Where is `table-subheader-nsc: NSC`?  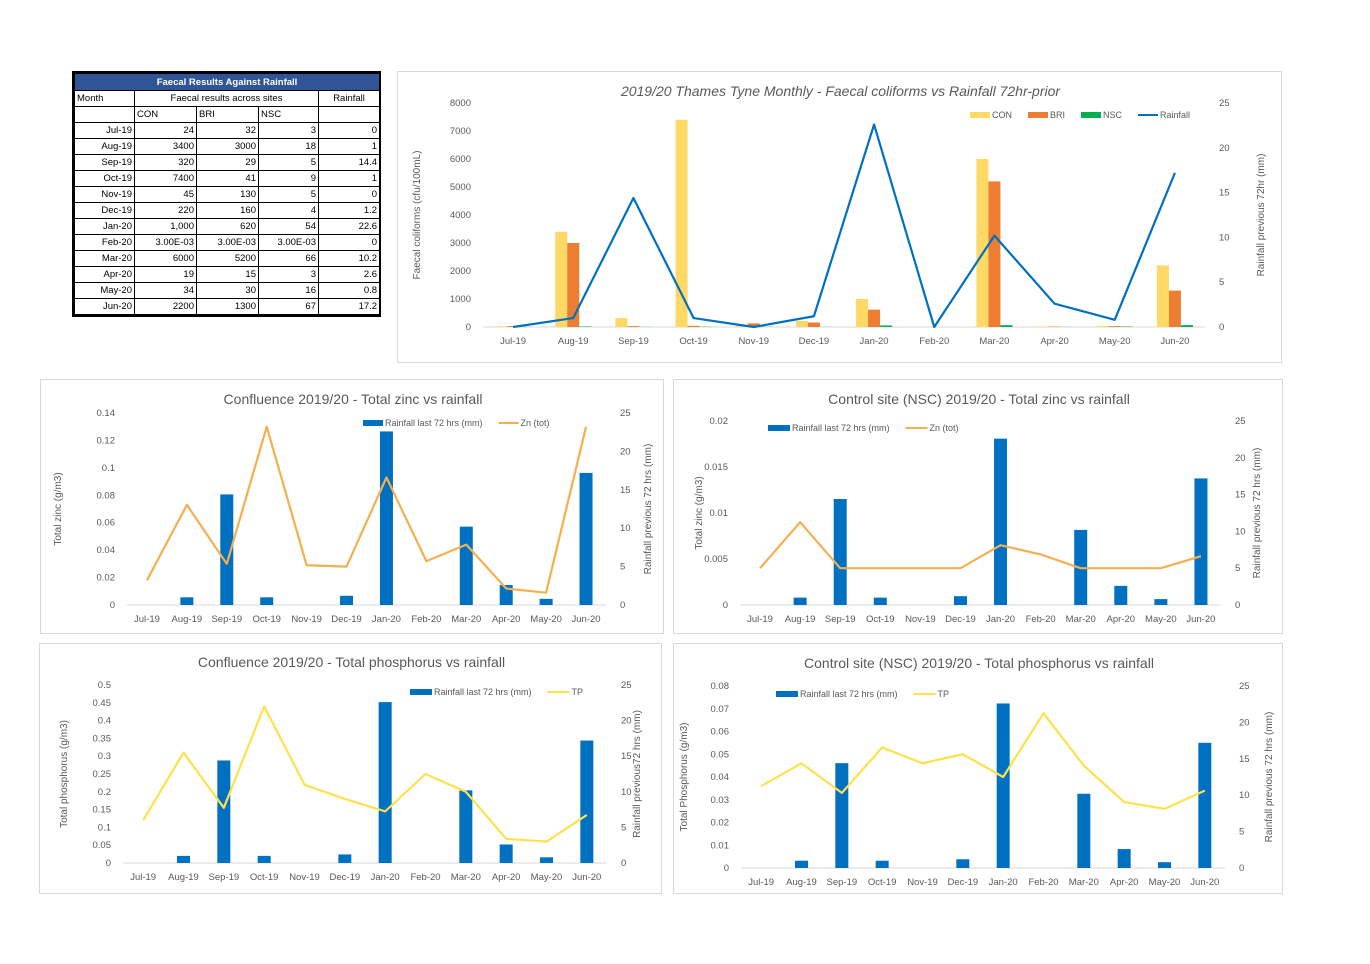
table-subheader-nsc: NSC is located at coordinates (288, 114).